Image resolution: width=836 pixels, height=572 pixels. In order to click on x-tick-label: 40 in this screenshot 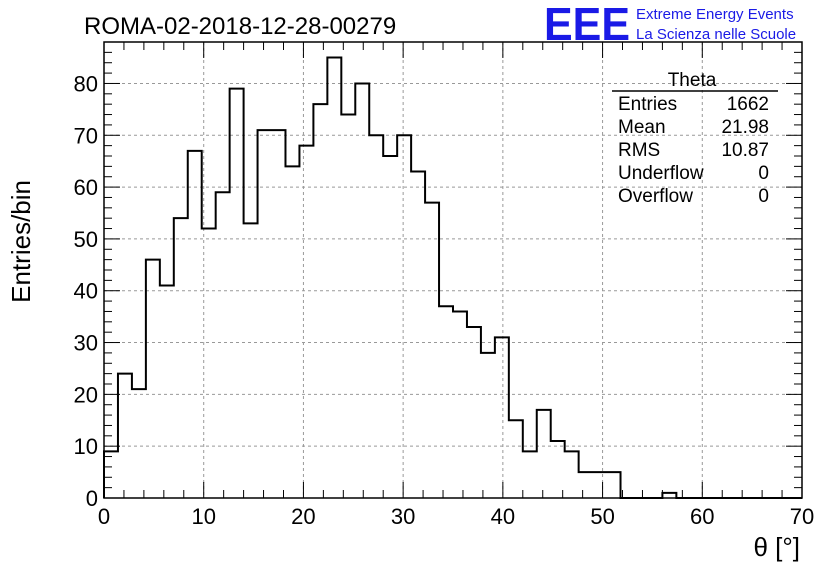, I will do `click(503, 516)`.